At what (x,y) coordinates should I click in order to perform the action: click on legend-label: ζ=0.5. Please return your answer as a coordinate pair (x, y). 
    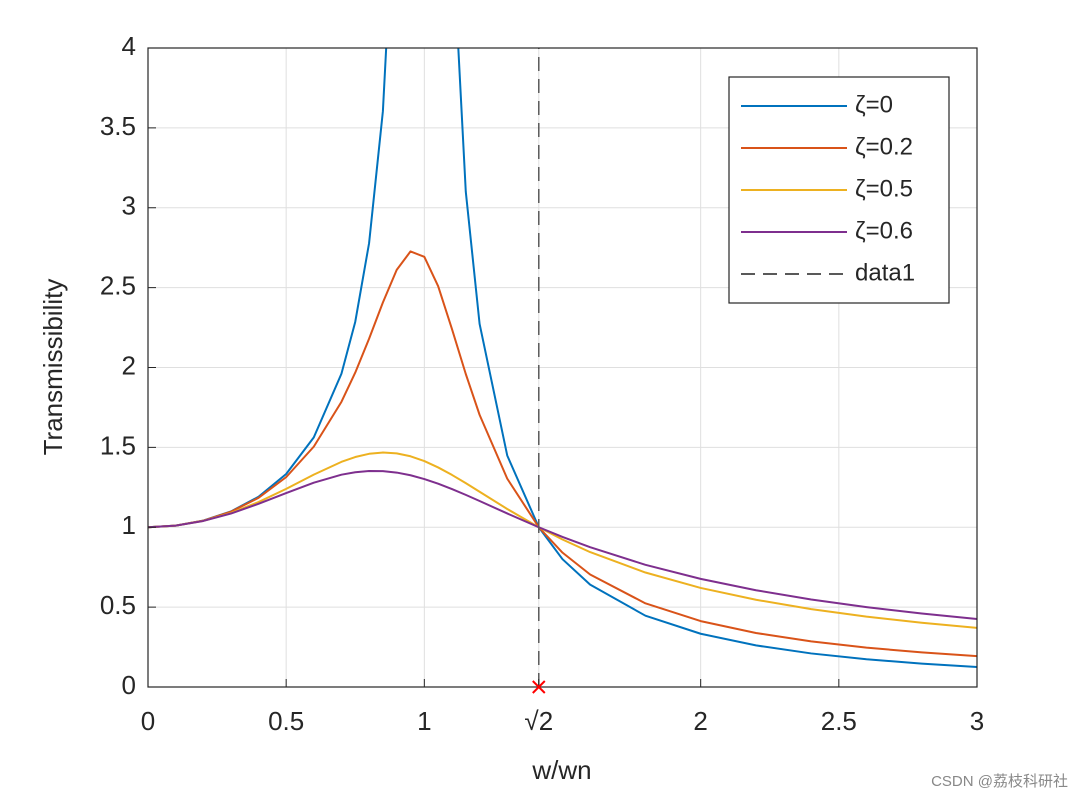
    Looking at the image, I should click on (884, 188).